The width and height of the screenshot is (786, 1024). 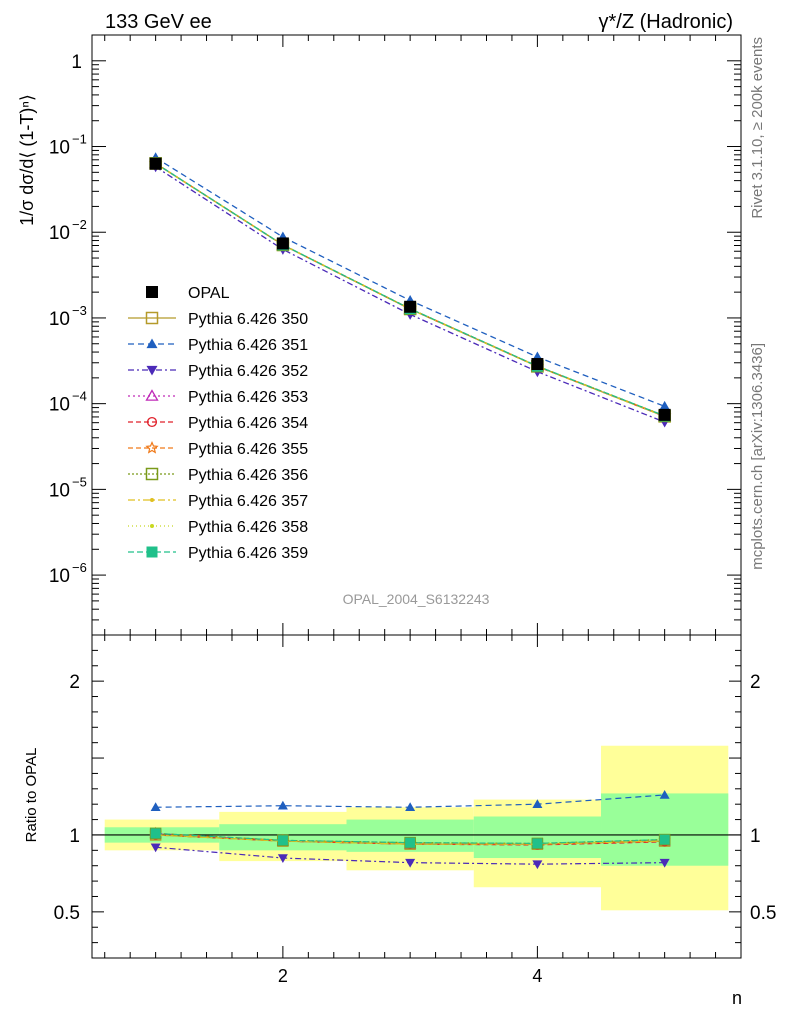 I want to click on ratio-bands, so click(x=416, y=828).